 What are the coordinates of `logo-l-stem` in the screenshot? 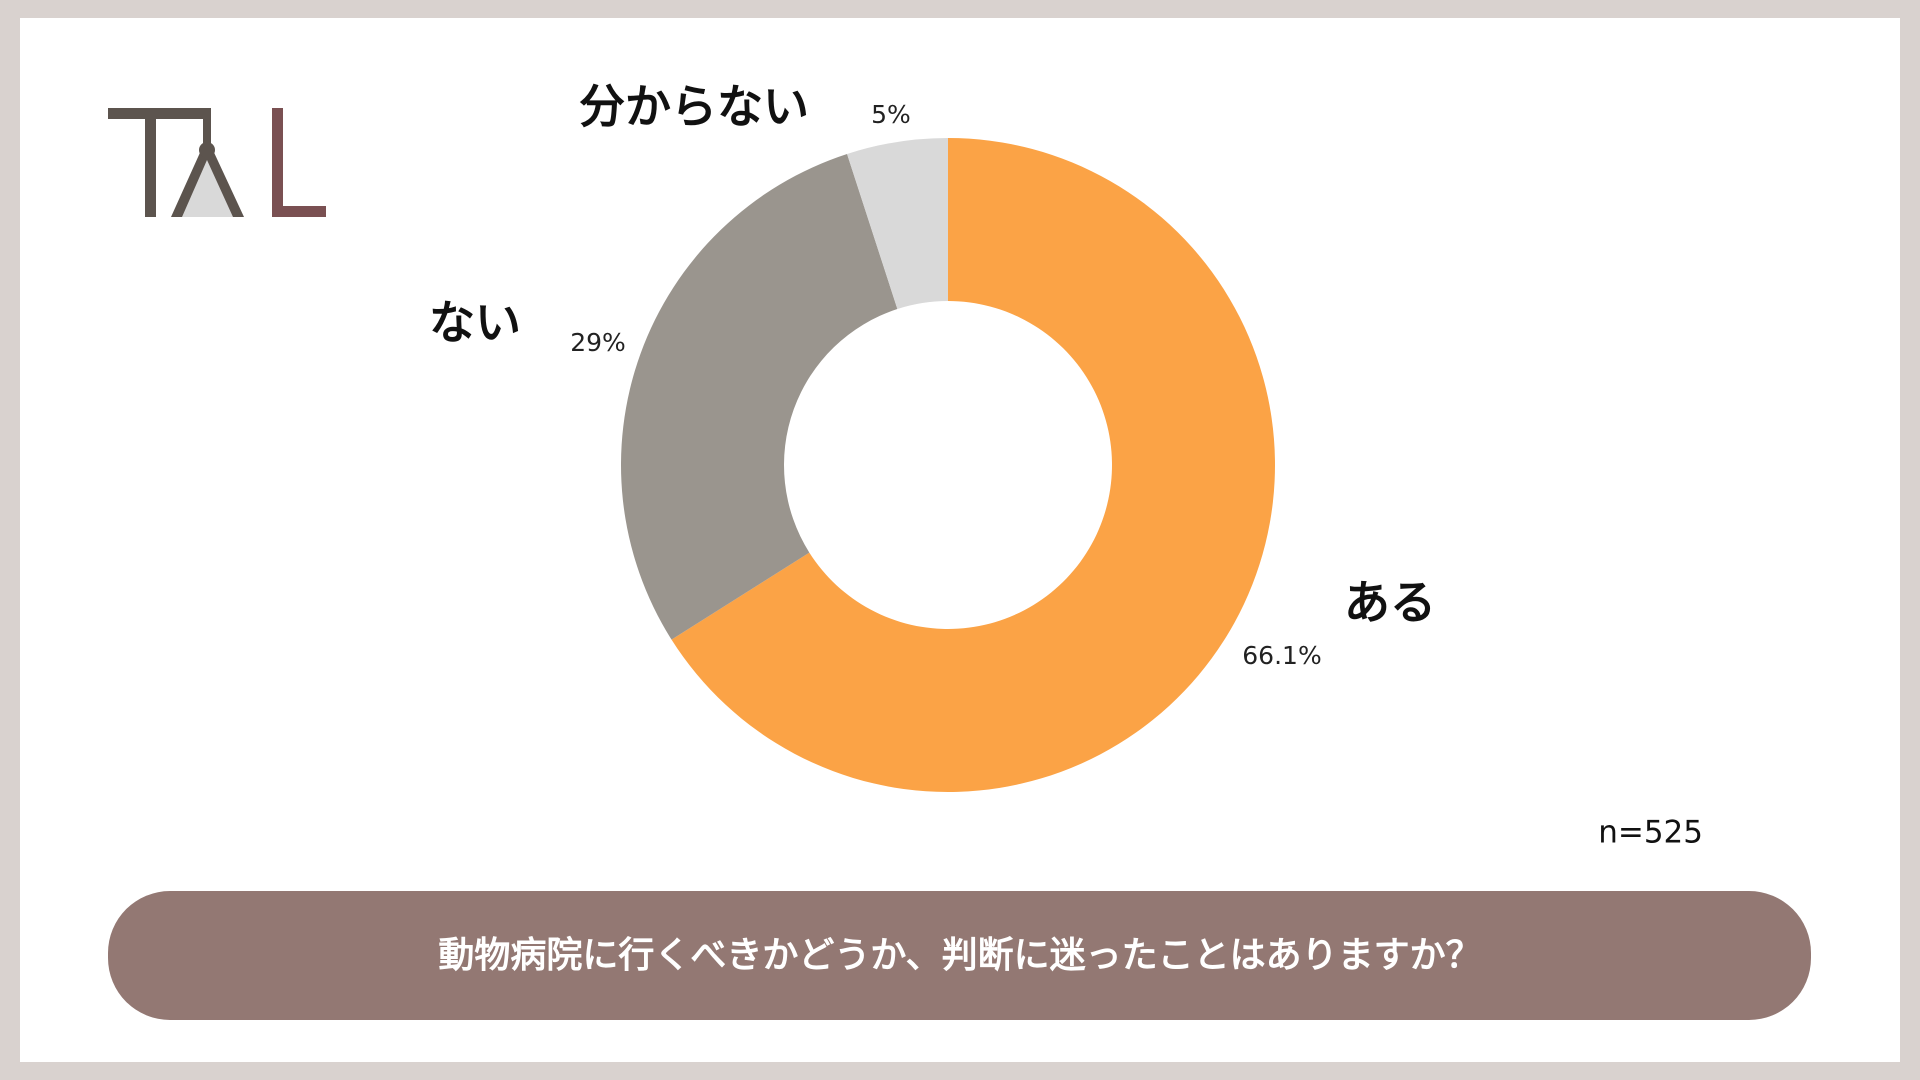 It's located at (277, 162).